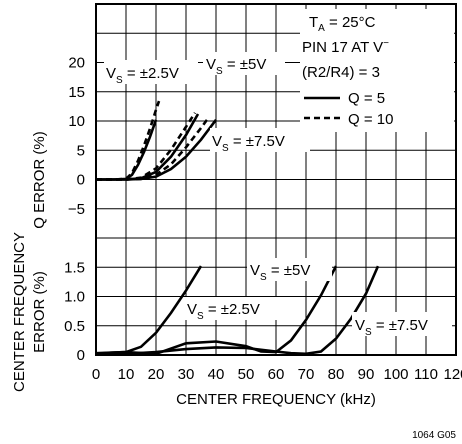 The height and width of the screenshot is (444, 462). Describe the element at coordinates (276, 374) in the screenshot. I see `x-tick-label: 60` at that location.